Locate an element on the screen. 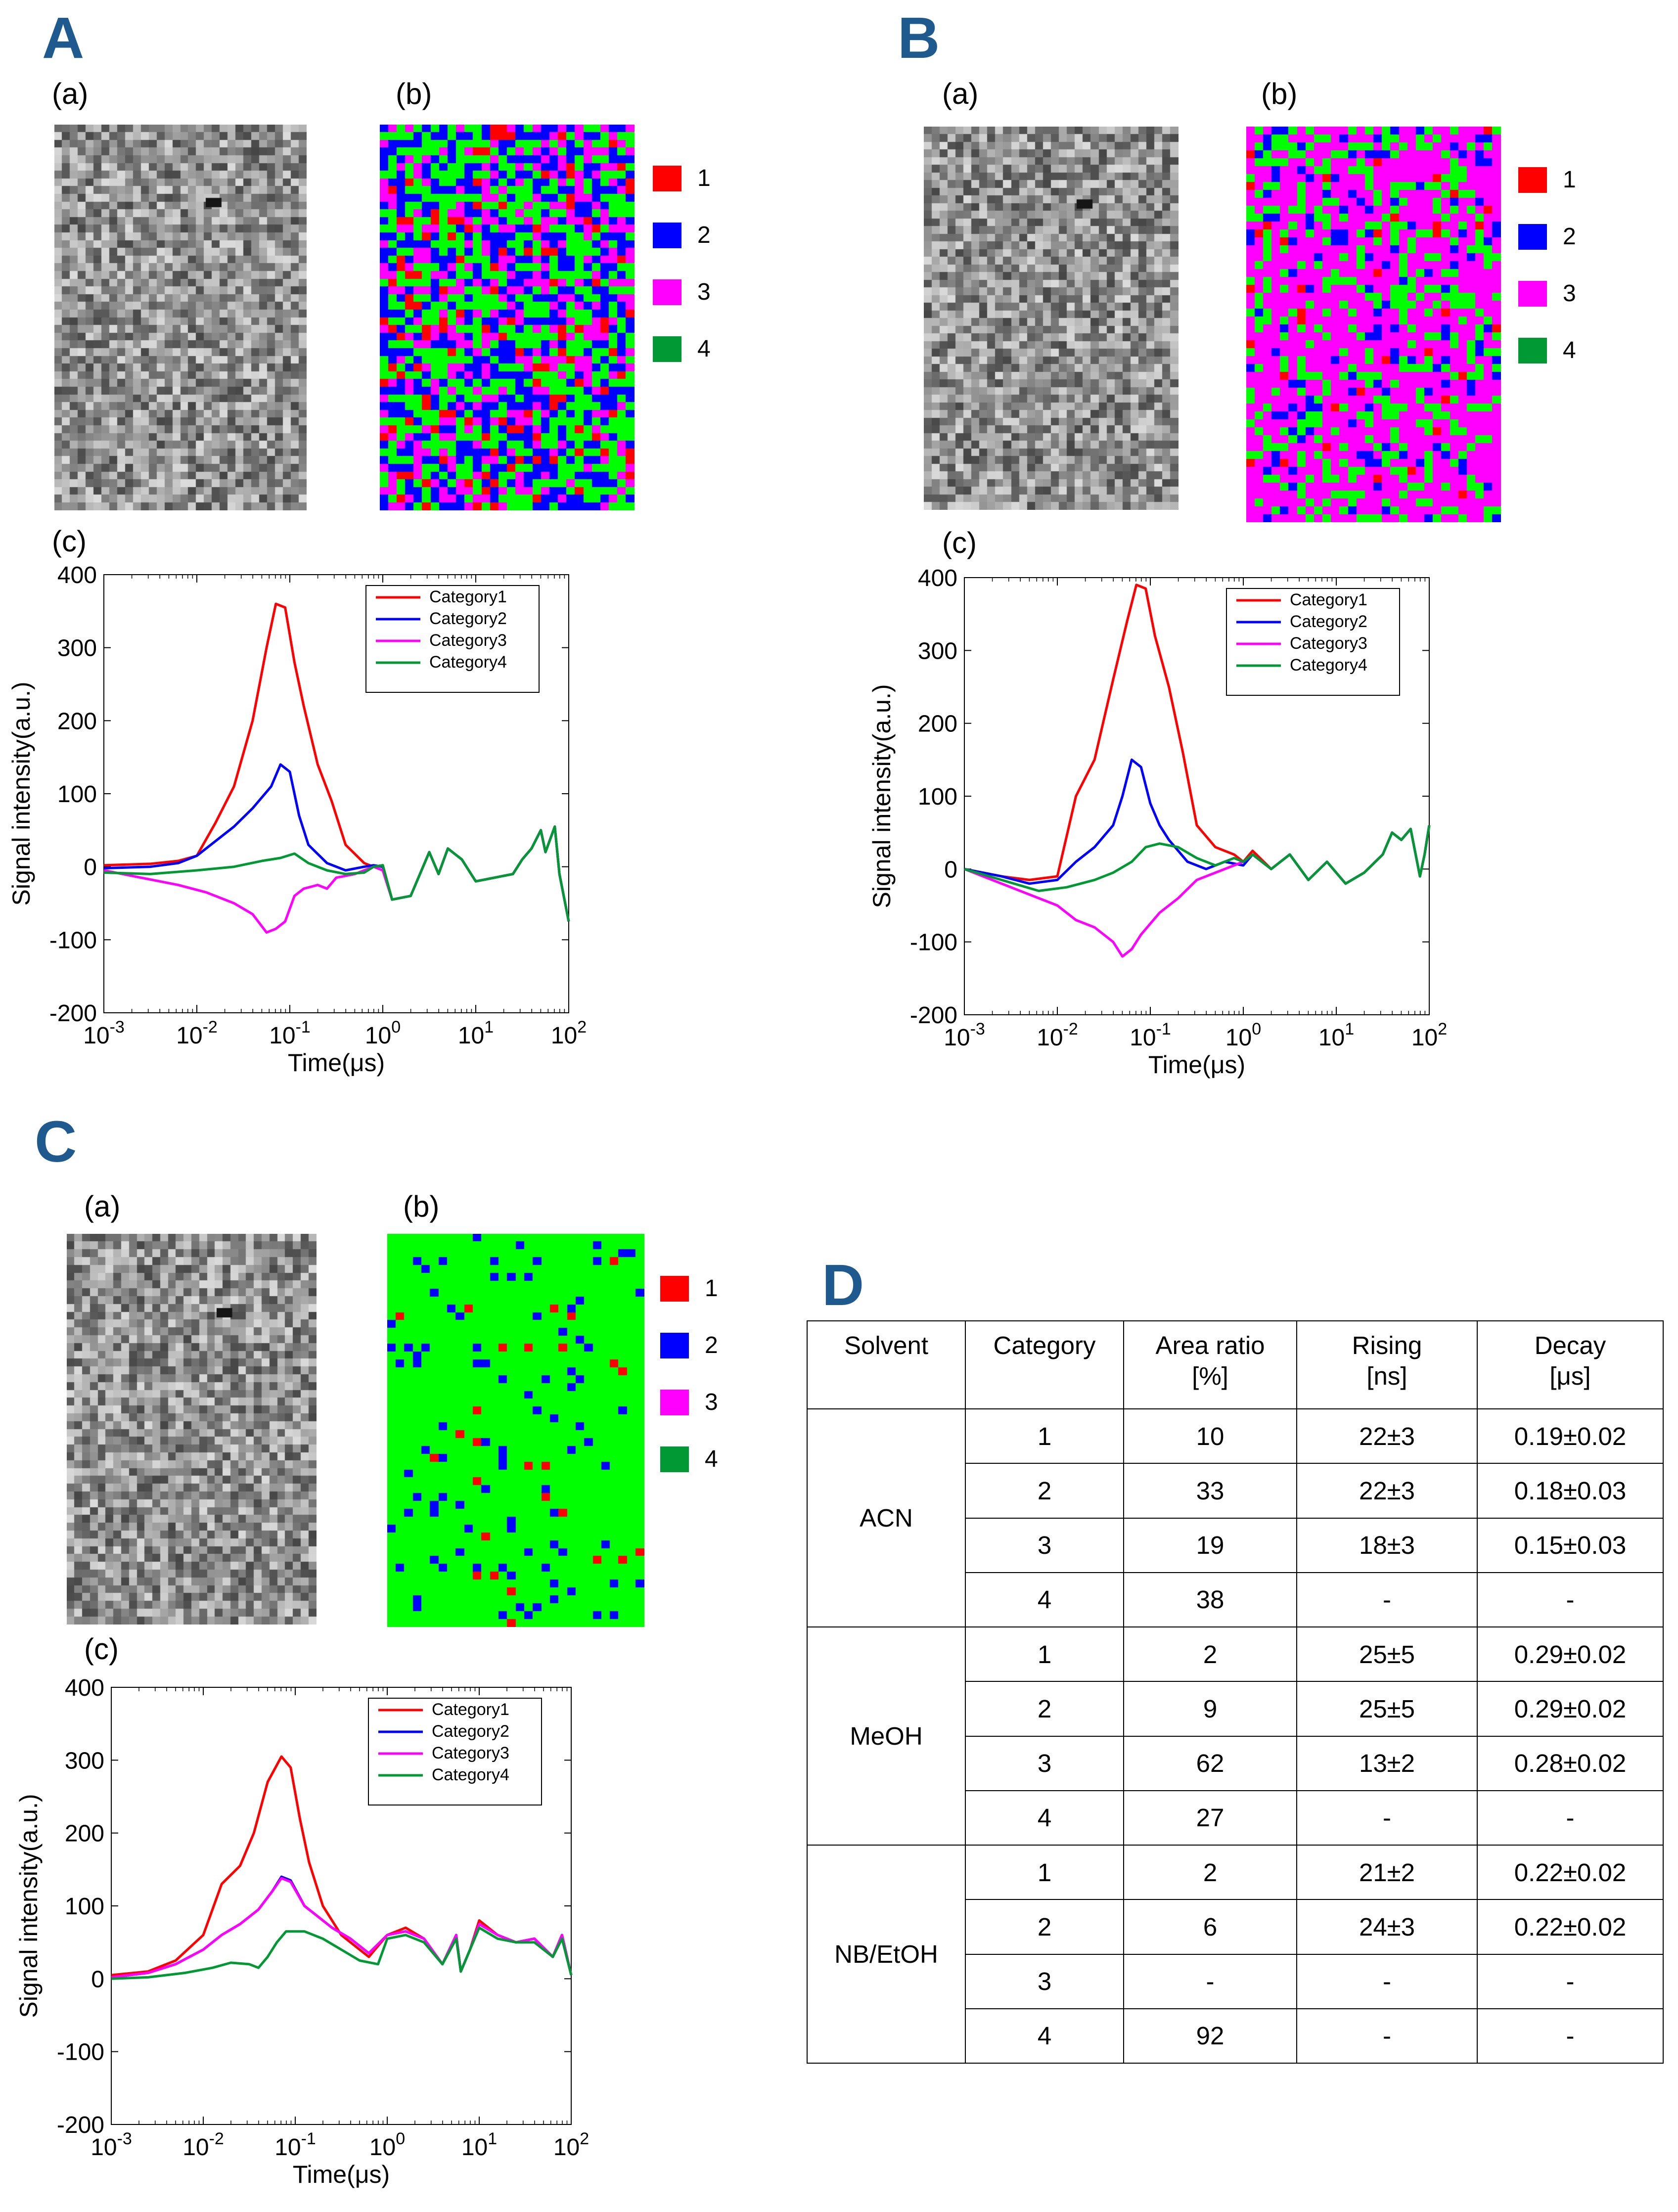 This screenshot has height=2212, width=1678. table-row: 3 19 18±3 0.15±0.03 is located at coordinates (1235, 1545).